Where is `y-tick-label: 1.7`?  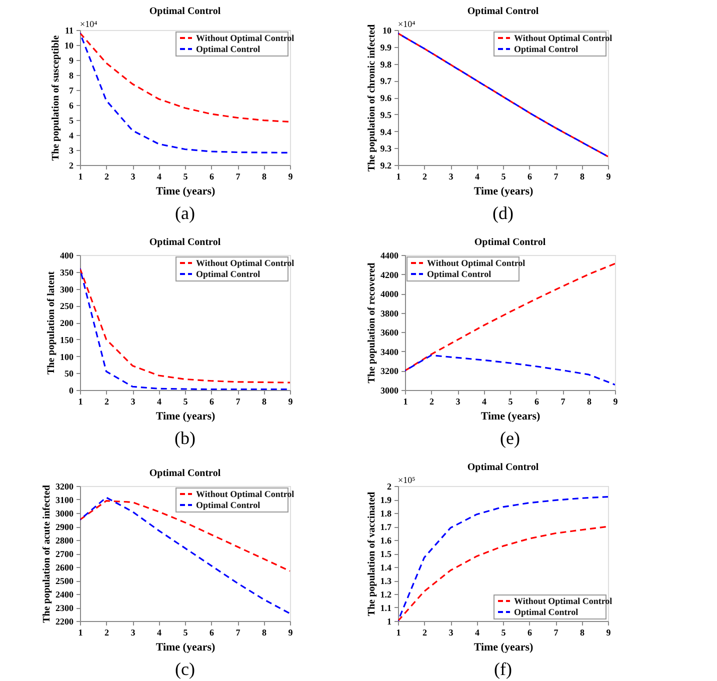 y-tick-label: 1.7 is located at coordinates (386, 527).